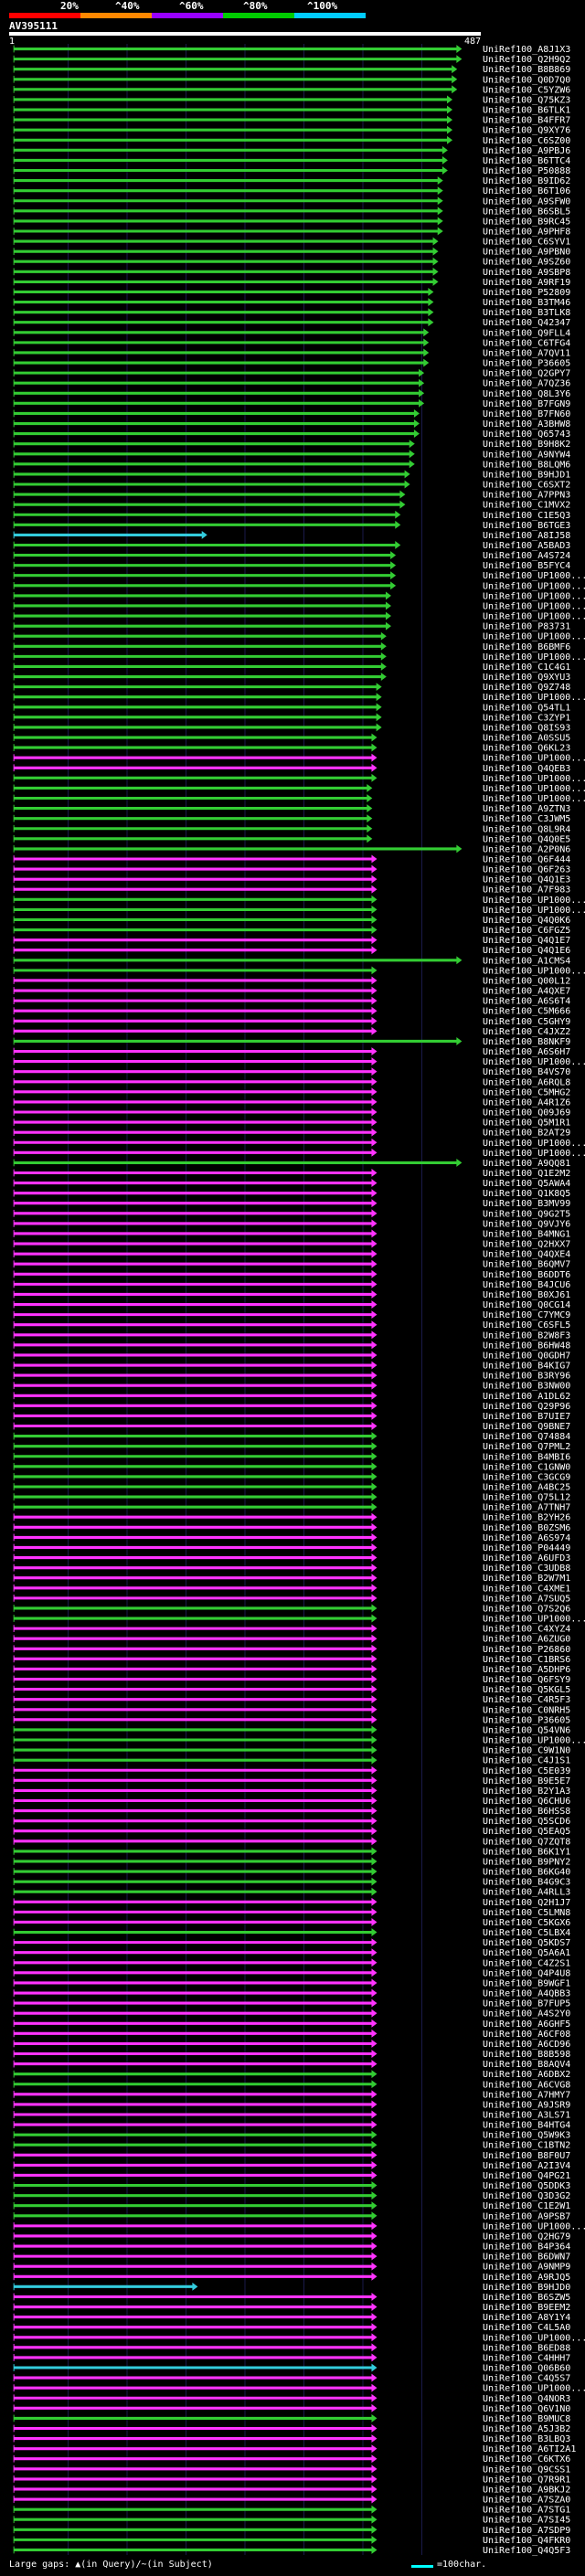 This screenshot has height=2576, width=585. Describe the element at coordinates (527, 1194) in the screenshot. I see `hit-label: UniRef100_Q1K8Q5` at that location.